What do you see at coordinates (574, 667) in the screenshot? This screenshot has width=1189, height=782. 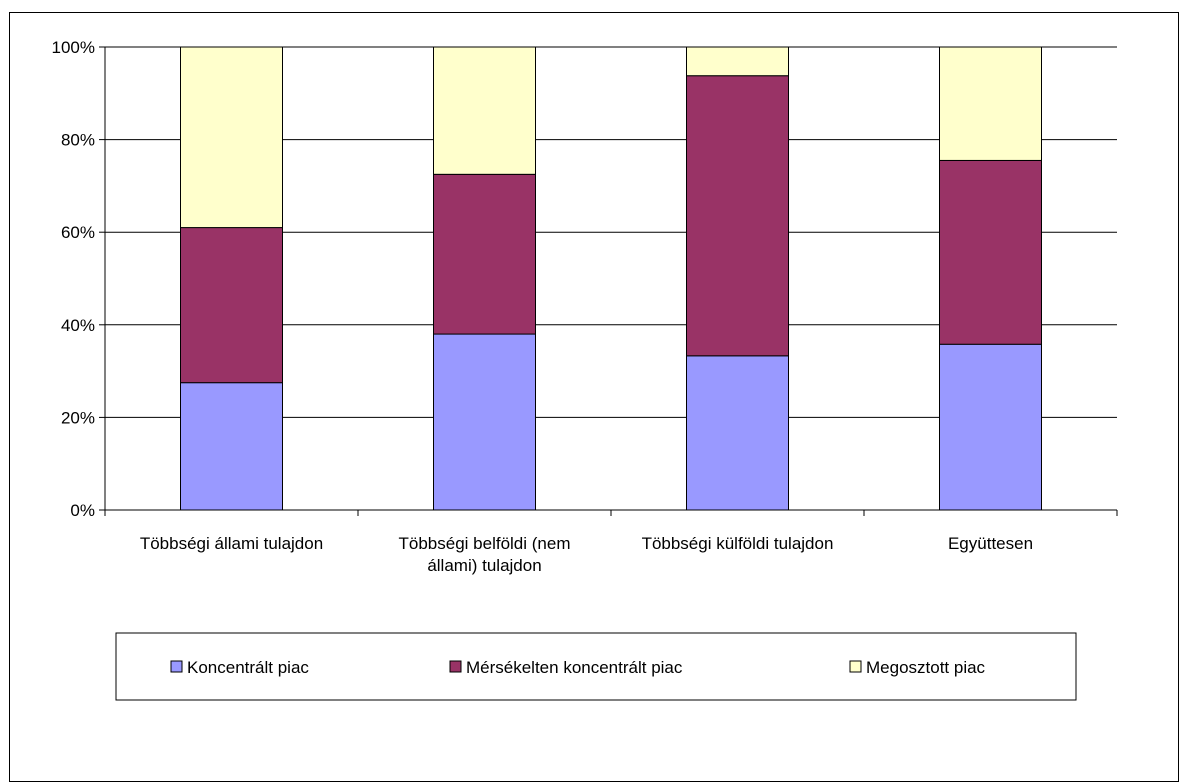 I see `legend-label-mersekelten: Mérsékelten koncentrált piac` at bounding box center [574, 667].